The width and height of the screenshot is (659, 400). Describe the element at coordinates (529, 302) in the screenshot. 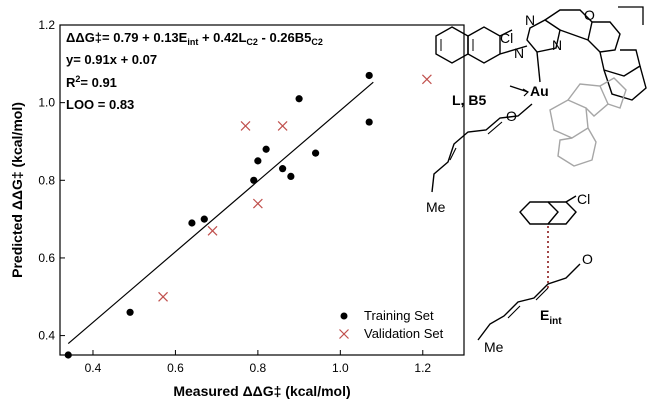

I see `diene-chain-bottom` at that location.